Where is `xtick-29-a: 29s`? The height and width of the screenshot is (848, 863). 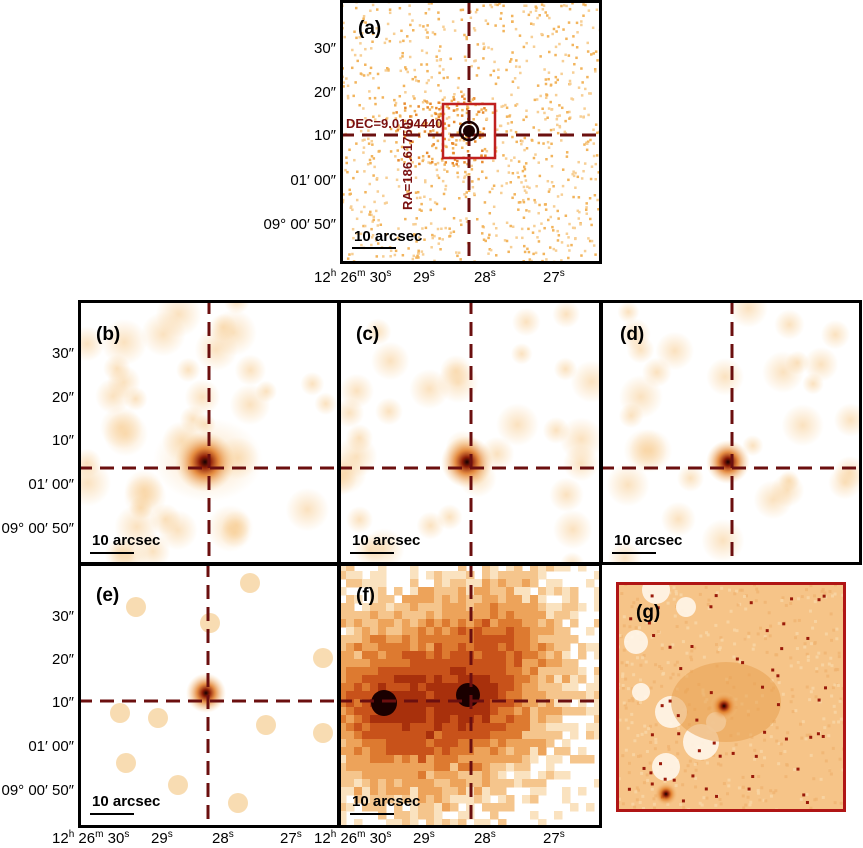 xtick-29-a: 29s is located at coordinates (424, 277).